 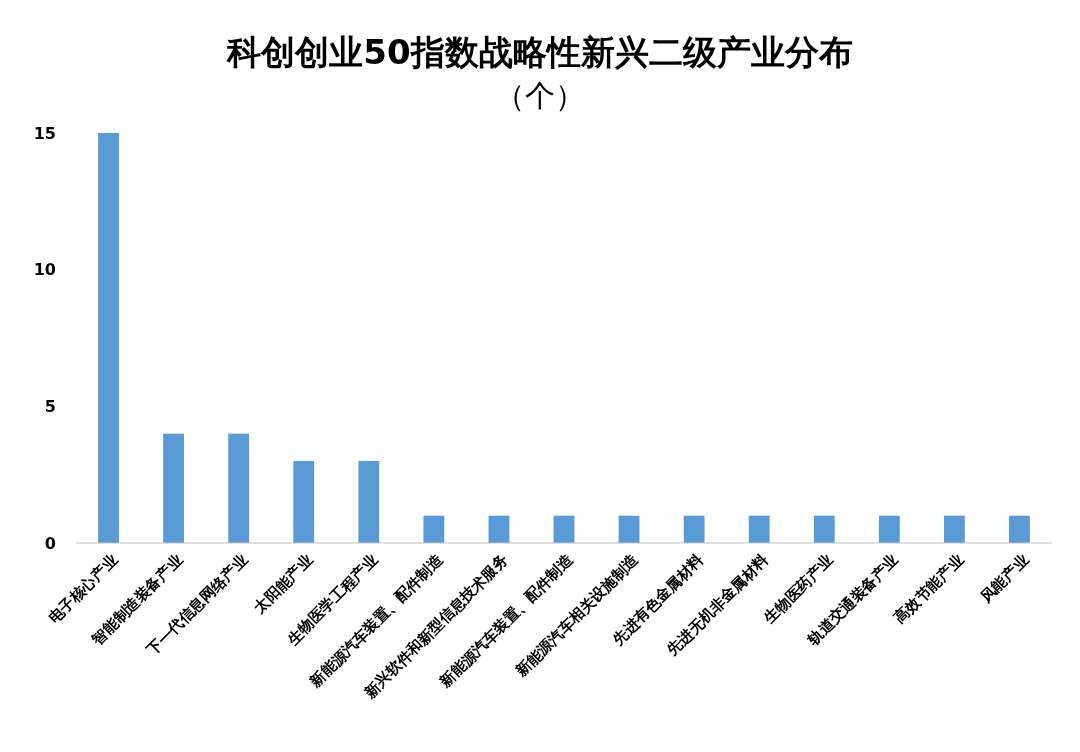 What do you see at coordinates (540, 95) in the screenshot?
I see `chart-subtitle: （个）` at bounding box center [540, 95].